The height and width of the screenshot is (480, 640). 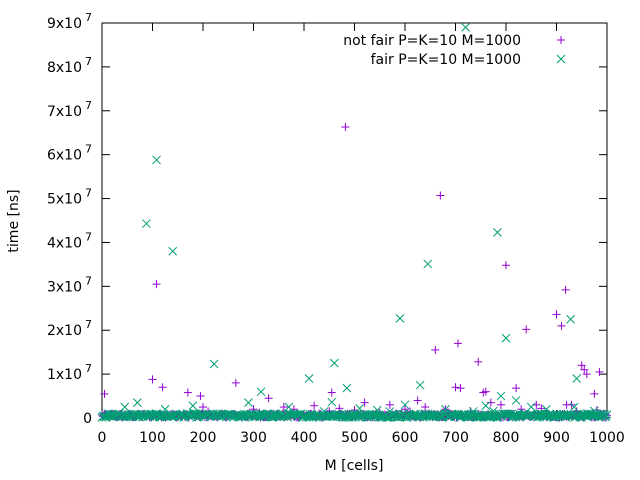 I want to click on y-tick-label: 3x10 7, so click(x=69, y=284).